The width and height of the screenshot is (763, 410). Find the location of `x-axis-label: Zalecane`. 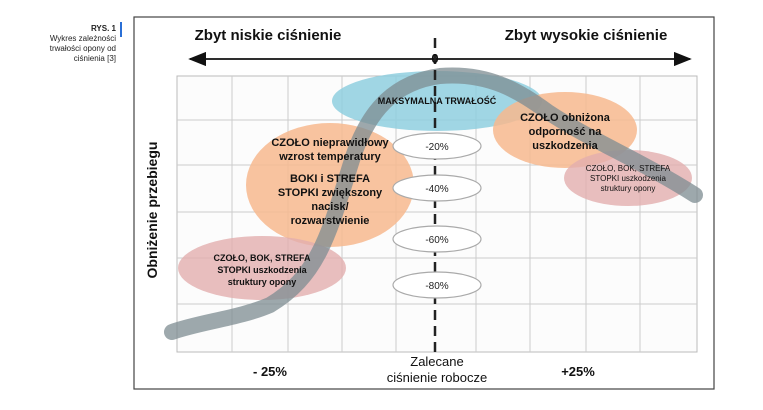

x-axis-label: Zalecane is located at coordinates (436, 361).